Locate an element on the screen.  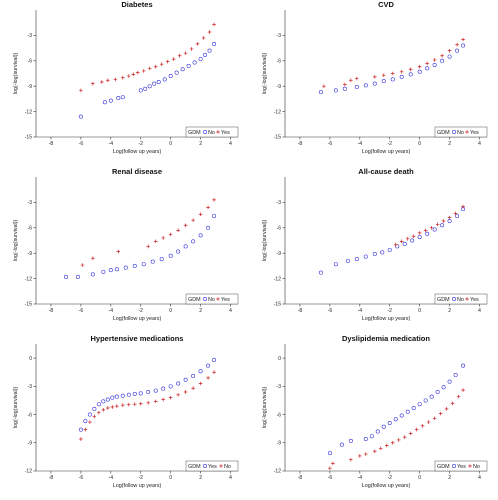
x-tick-label: -4 is located at coordinates (111, 144).